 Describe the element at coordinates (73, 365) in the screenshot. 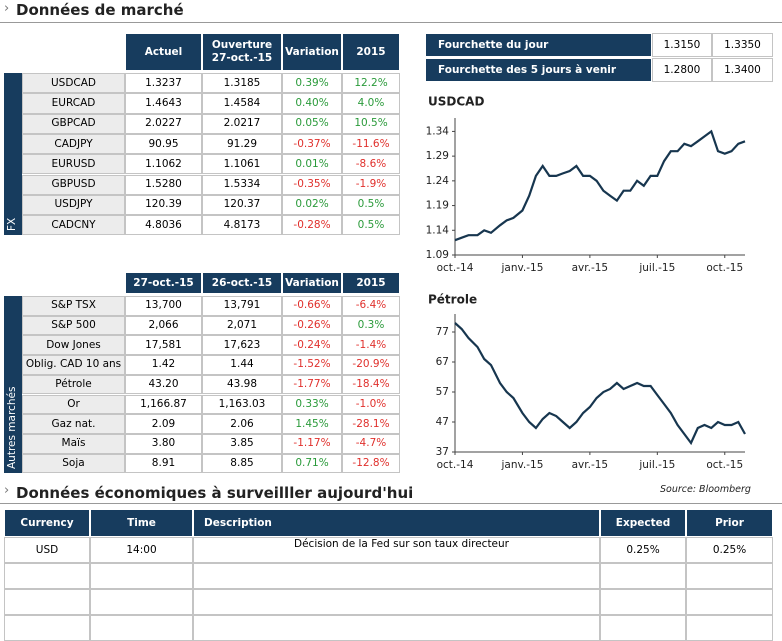

I see `row-label: Oblig. CAD 10 ans` at that location.